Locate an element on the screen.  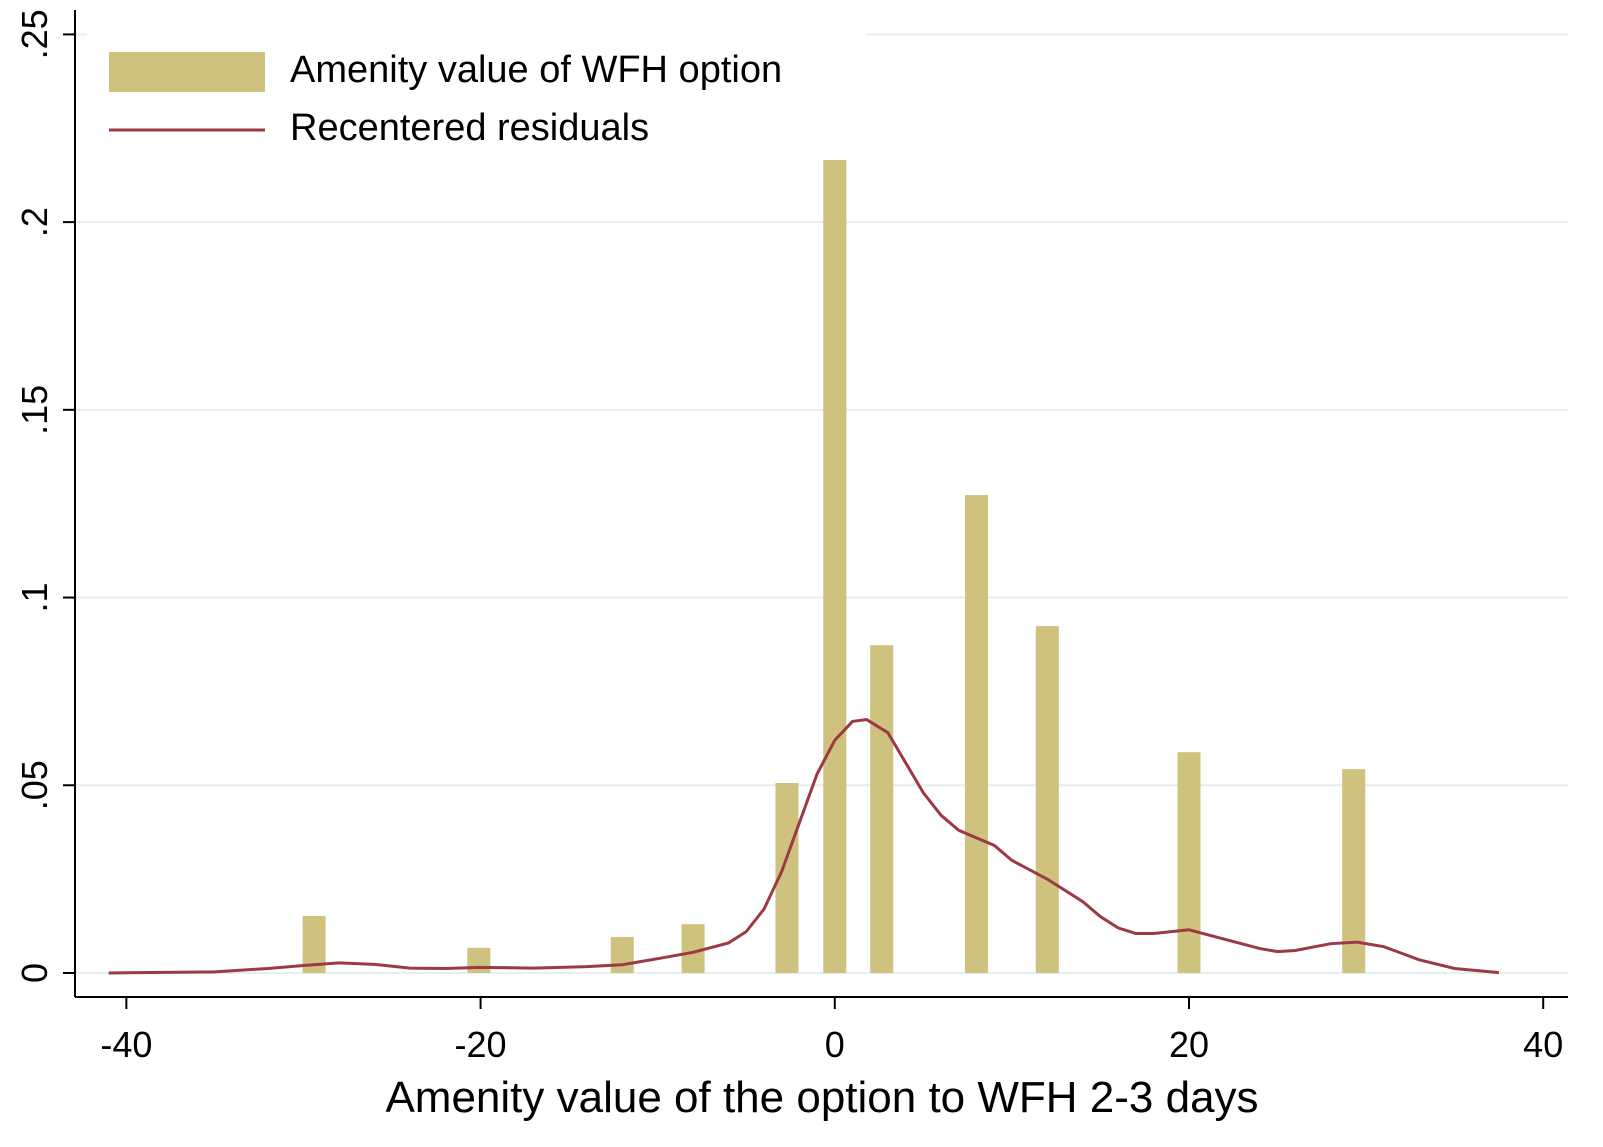
legend-label: Recentered residuals is located at coordinates (469, 128).